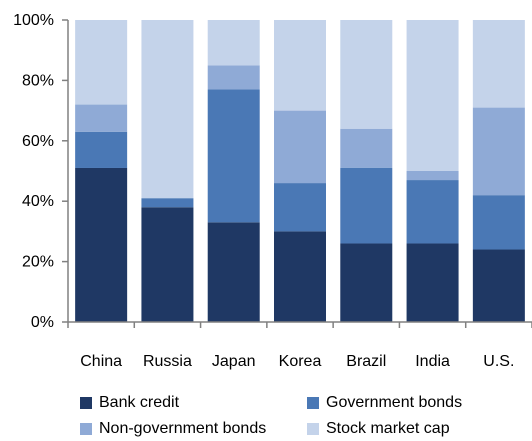 This screenshot has height=441, width=532. Describe the element at coordinates (366, 361) in the screenshot. I see `x-tick-label: Brazil` at that location.